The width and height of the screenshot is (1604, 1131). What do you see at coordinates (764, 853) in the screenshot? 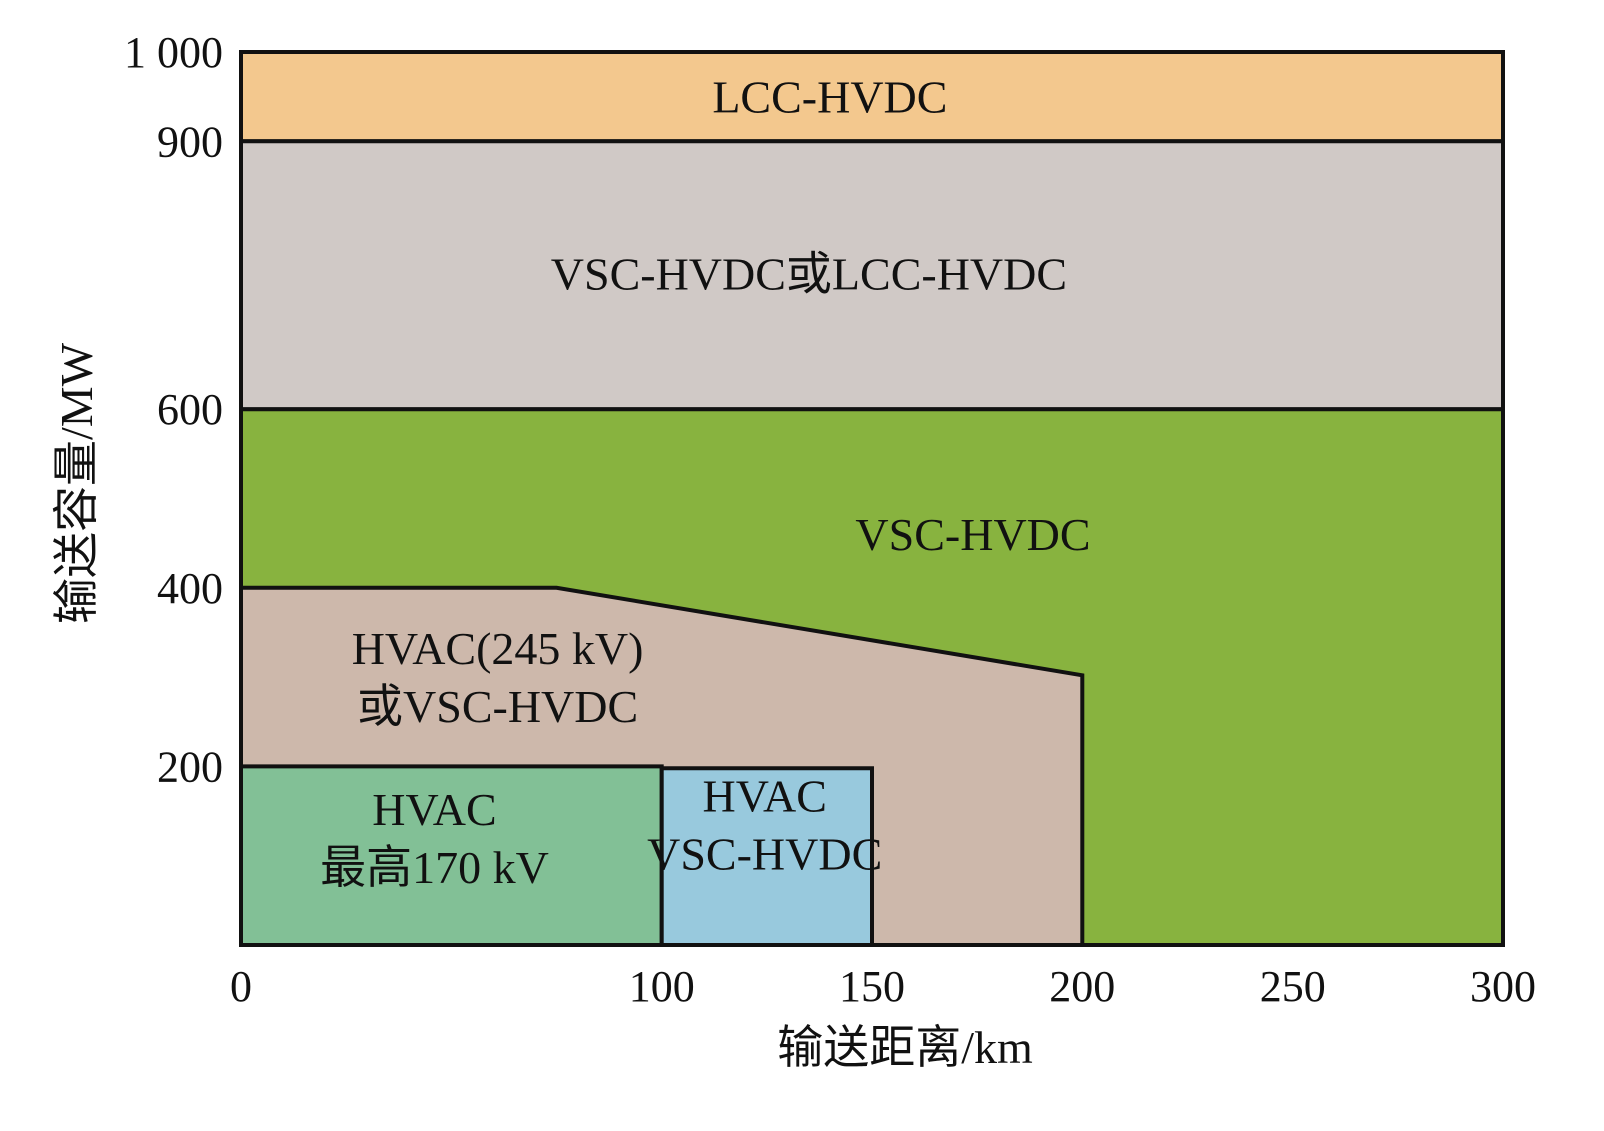
I see `region-label-hvac-vsc-1: VSC-HVDC` at bounding box center [764, 853].